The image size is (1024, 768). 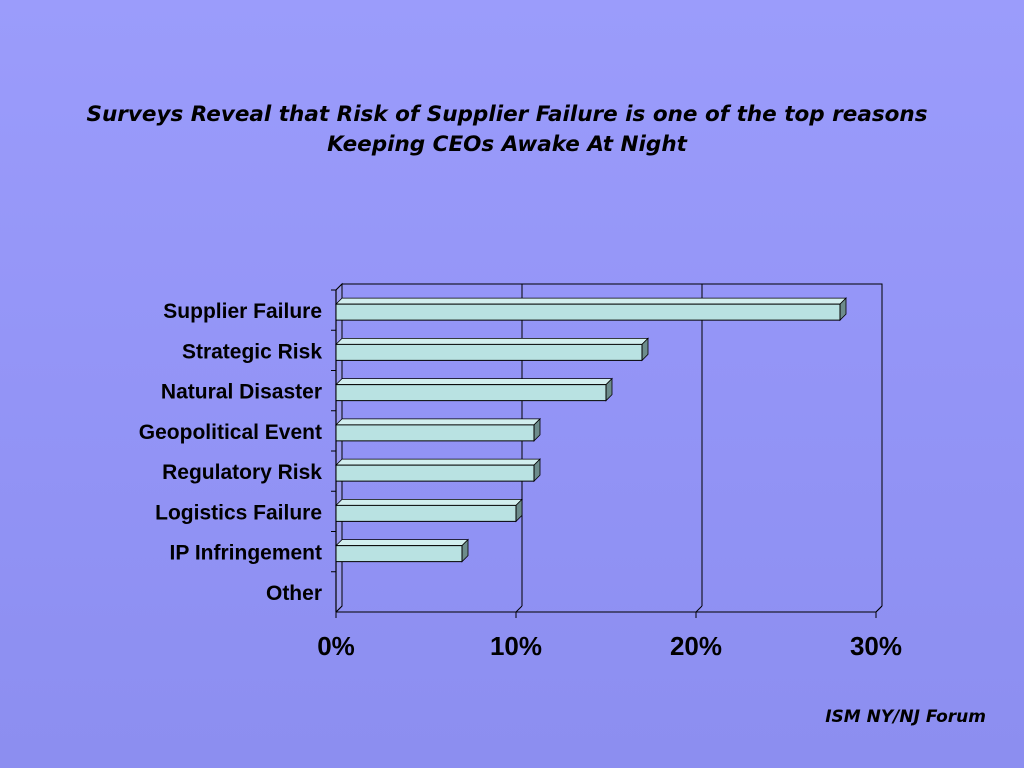 What do you see at coordinates (294, 593) in the screenshot?
I see `y-category-label: Other` at bounding box center [294, 593].